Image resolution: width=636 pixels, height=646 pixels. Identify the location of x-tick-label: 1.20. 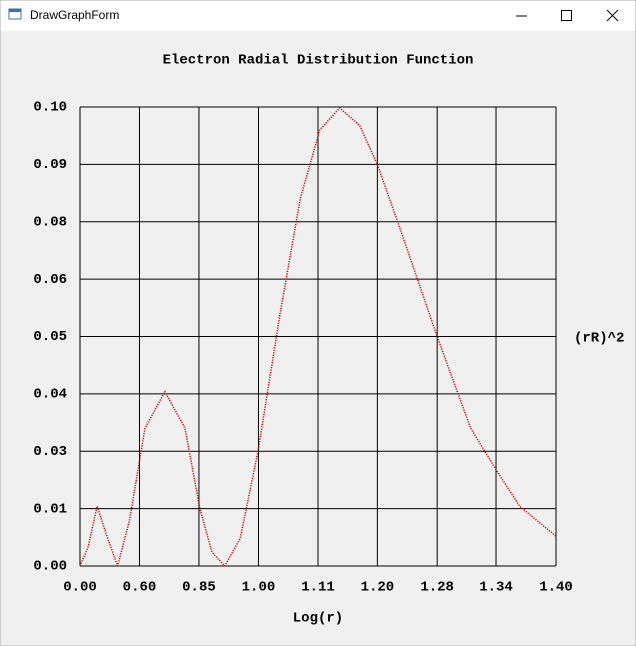
(378, 588).